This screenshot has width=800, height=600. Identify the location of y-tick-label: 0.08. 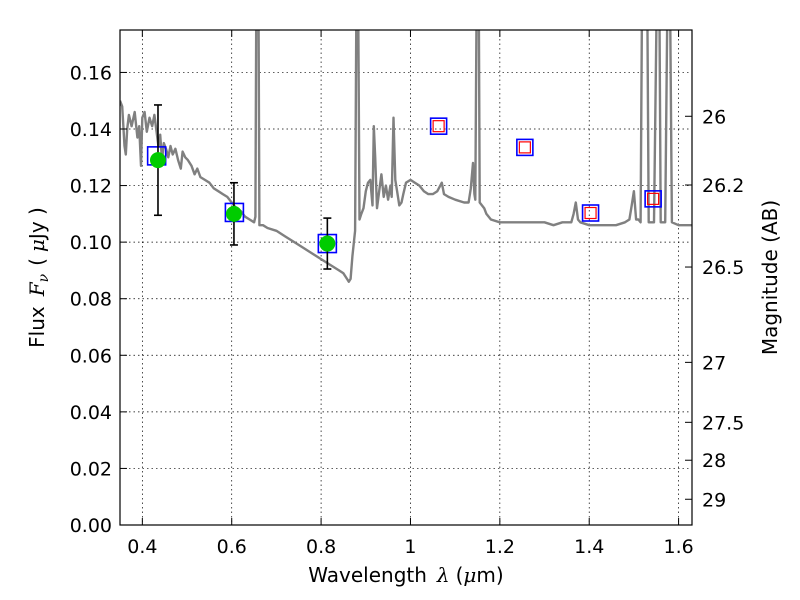
(91, 300).